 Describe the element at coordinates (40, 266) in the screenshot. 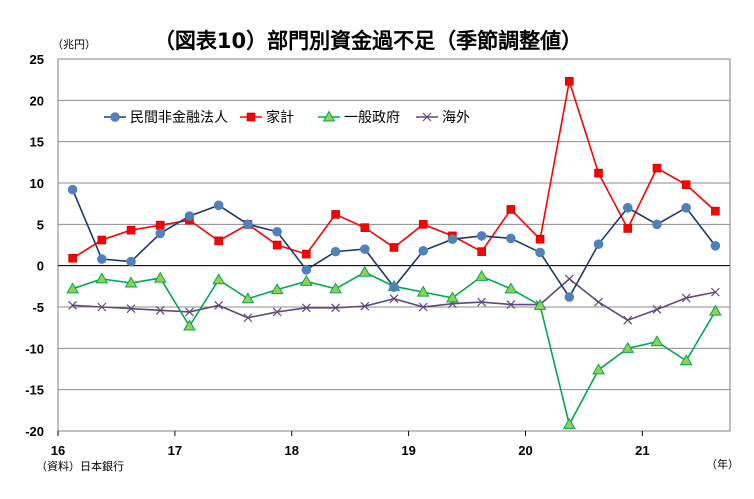

I see `y-tick-label: 0` at that location.